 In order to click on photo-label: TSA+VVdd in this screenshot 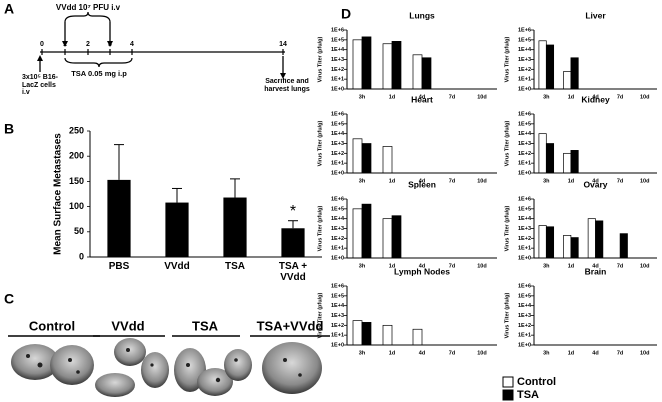, I will do `click(290, 325)`.